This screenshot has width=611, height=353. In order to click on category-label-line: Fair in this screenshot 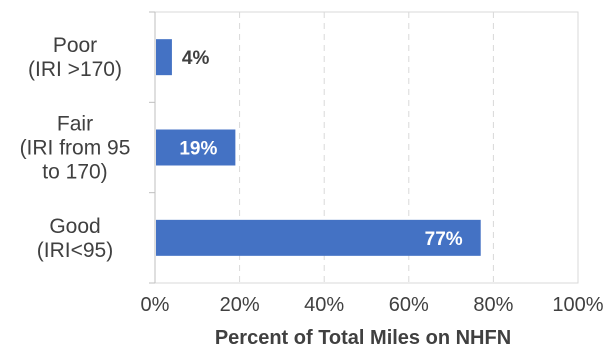, I will do `click(75, 124)`.